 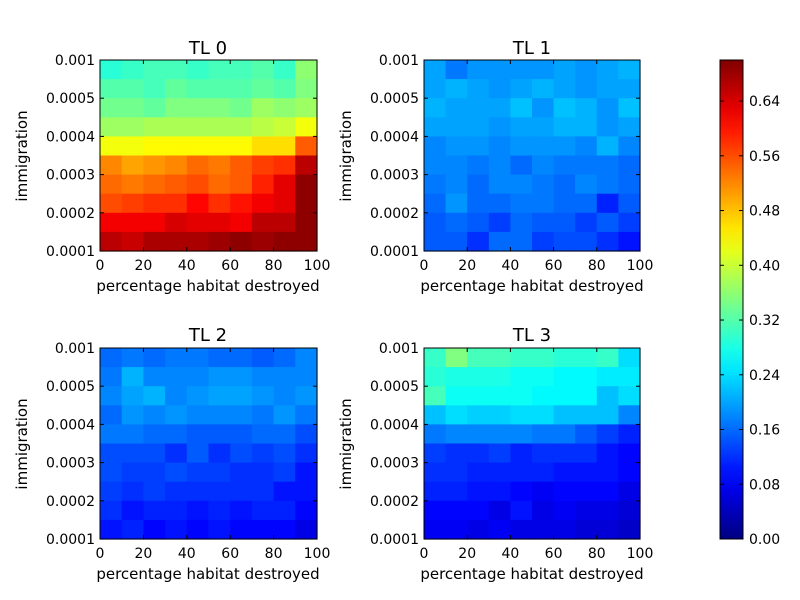 What do you see at coordinates (532, 155) in the screenshot?
I see `plot-frame` at bounding box center [532, 155].